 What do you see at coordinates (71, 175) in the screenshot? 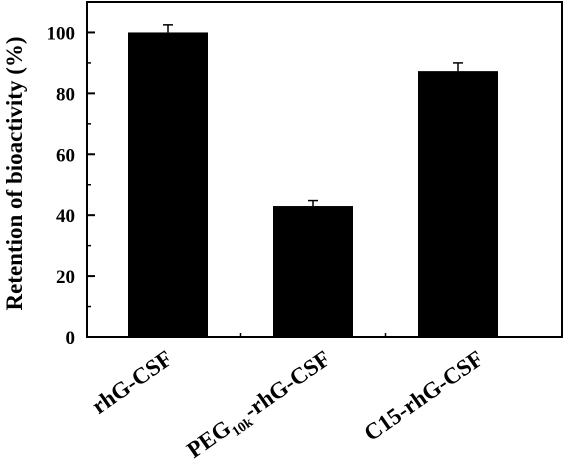
I see `y-ticks: 0 20 40 60 80 100` at bounding box center [71, 175].